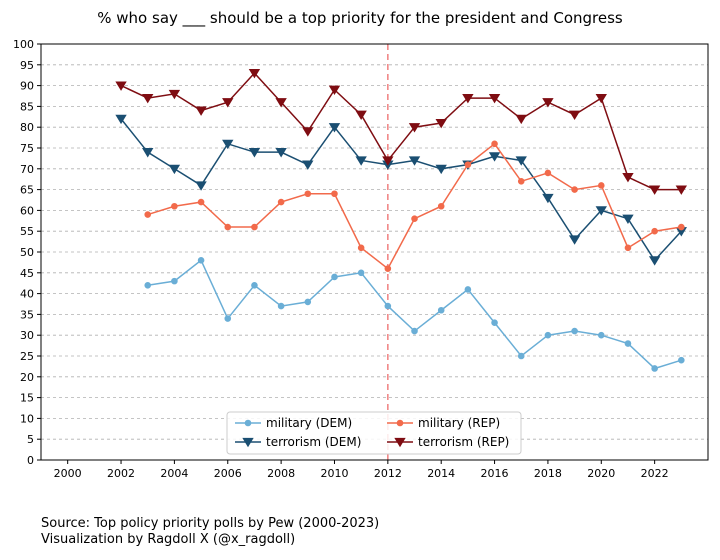  What do you see at coordinates (27, 190) in the screenshot?
I see `y-tick-label: 65` at bounding box center [27, 190].